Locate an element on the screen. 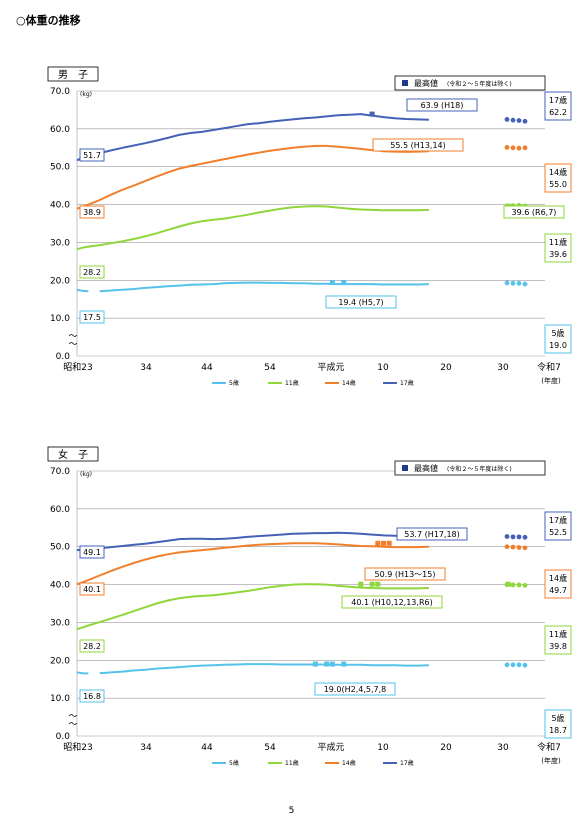 The height and width of the screenshot is (825, 583). start-label-5歳: 17.5 is located at coordinates (92, 317).